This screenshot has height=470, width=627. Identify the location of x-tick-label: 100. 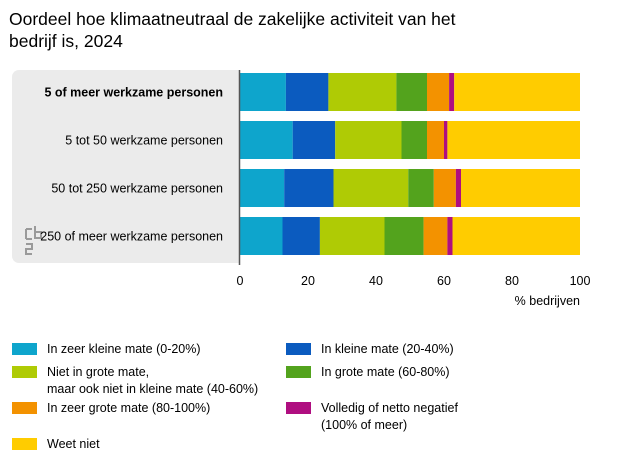
(580, 281).